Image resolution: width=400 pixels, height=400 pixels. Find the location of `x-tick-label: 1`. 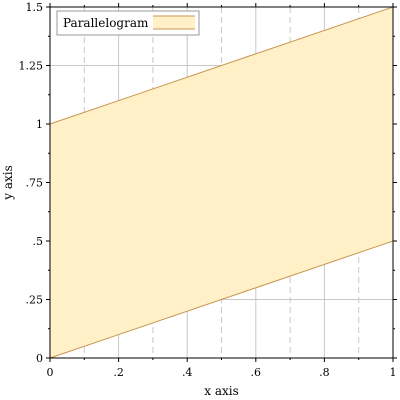

x-tick-label: 1 is located at coordinates (393, 372).